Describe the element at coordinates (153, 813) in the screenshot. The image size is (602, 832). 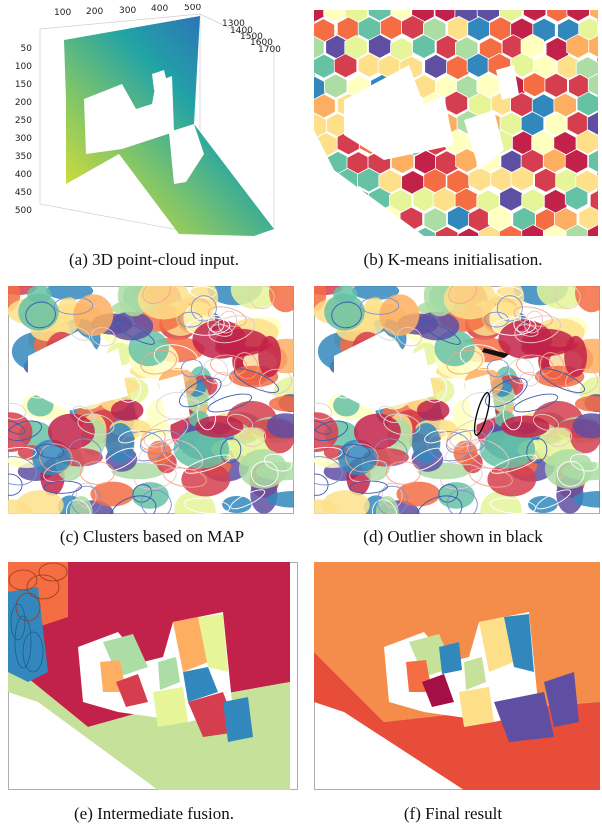
I see `caption-e: (e) Intermediate fusion.` at that location.